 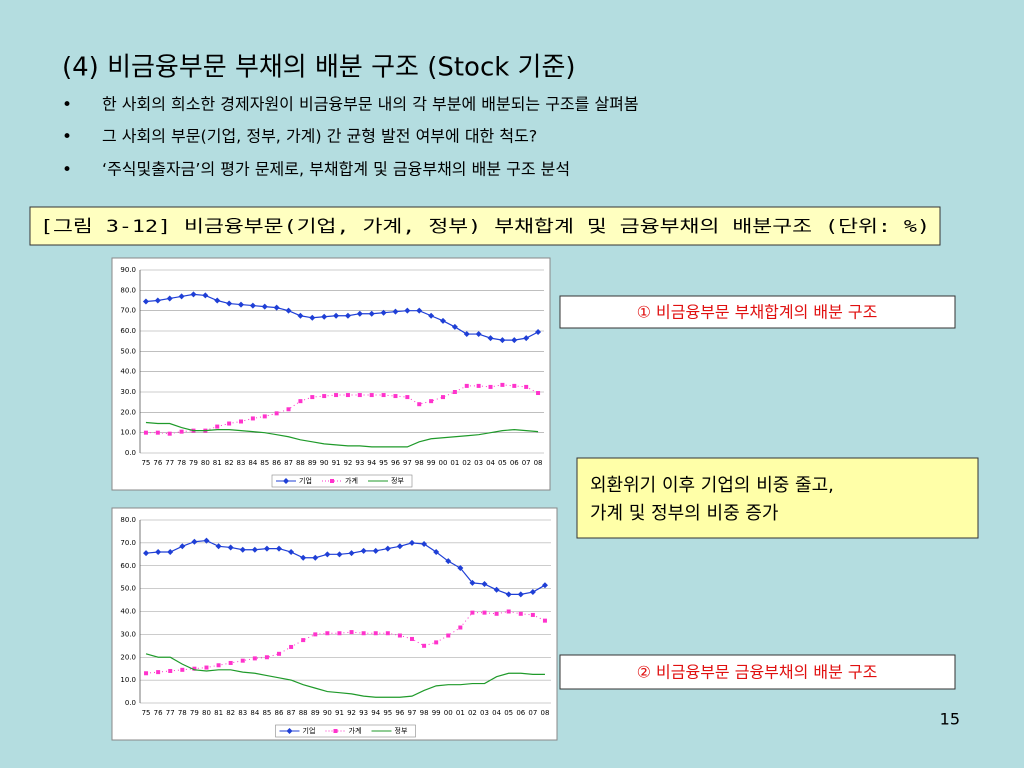 What do you see at coordinates (336, 463) in the screenshot?
I see `x-tick-label: 91` at bounding box center [336, 463].